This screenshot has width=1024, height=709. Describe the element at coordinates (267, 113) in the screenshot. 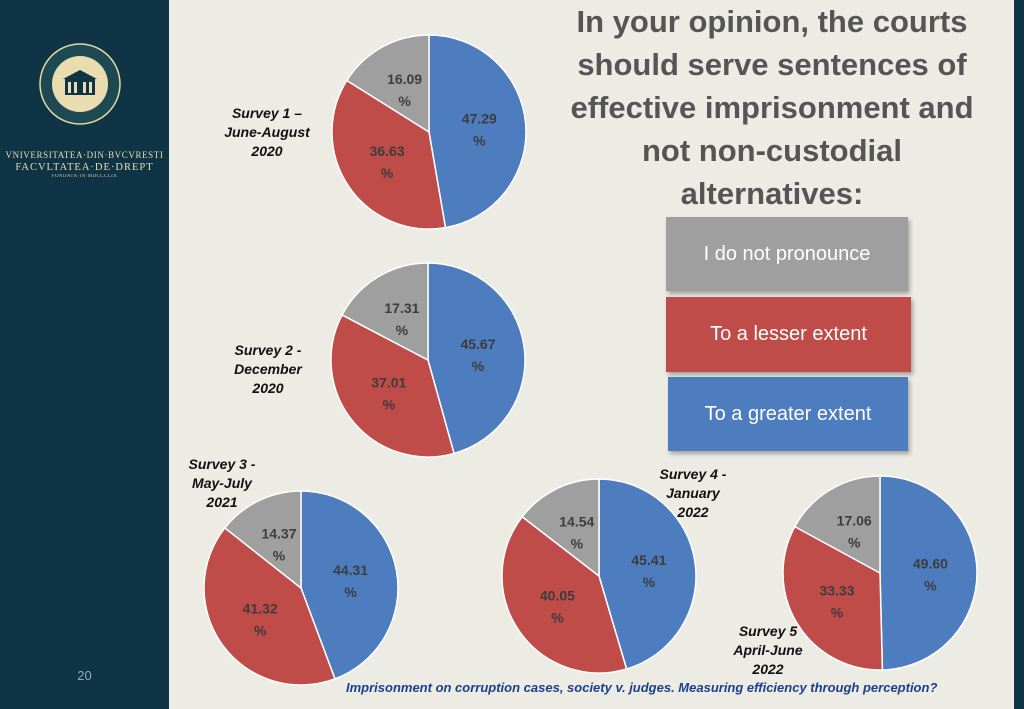

I see `survey-1-label-line: Survey 1 –` at that location.